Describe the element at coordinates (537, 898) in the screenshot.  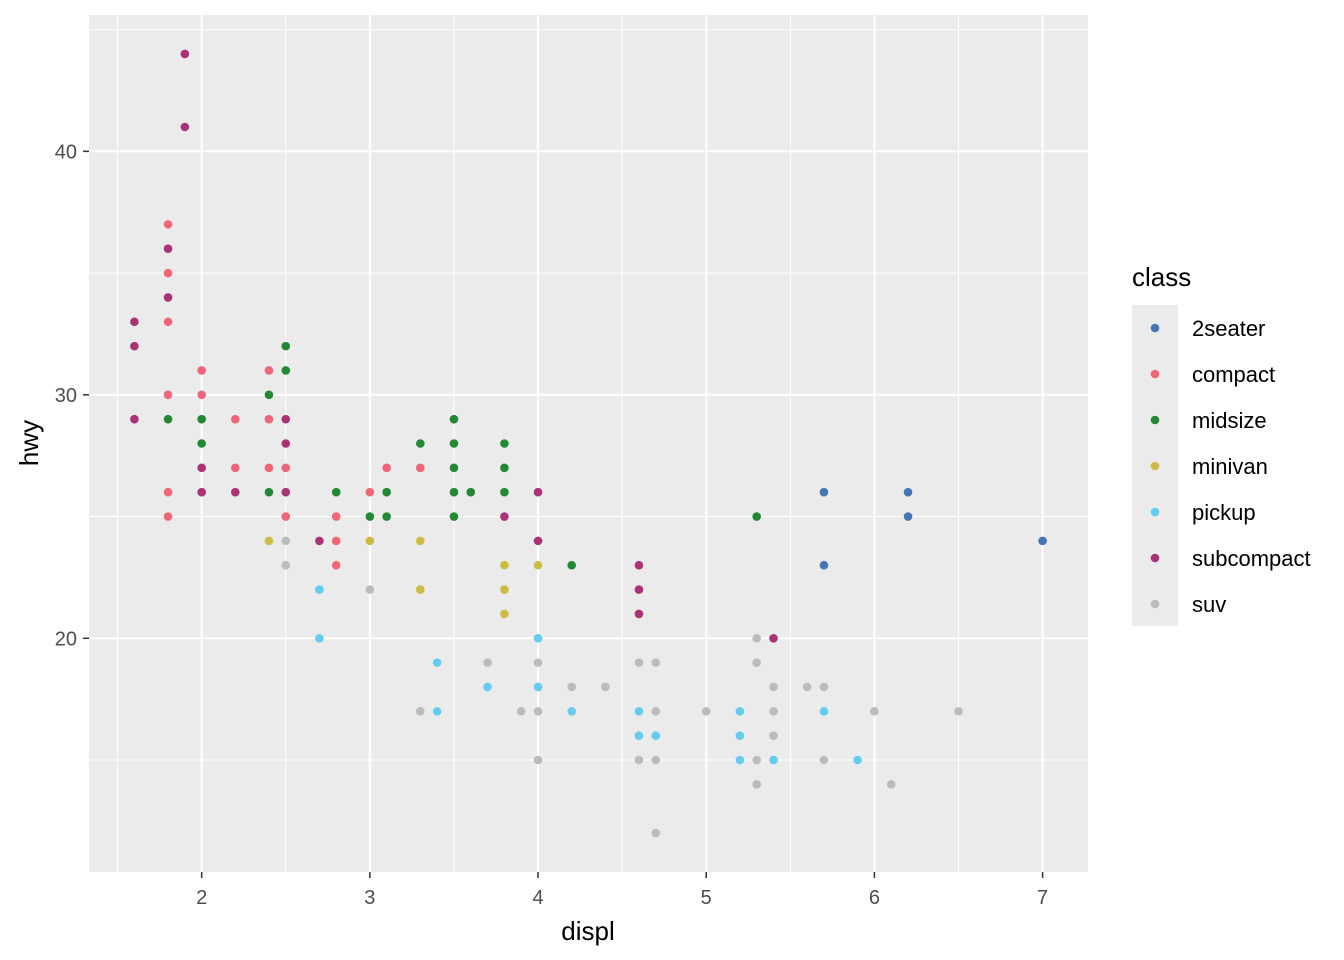
I see `x-tick-label: 4` at that location.